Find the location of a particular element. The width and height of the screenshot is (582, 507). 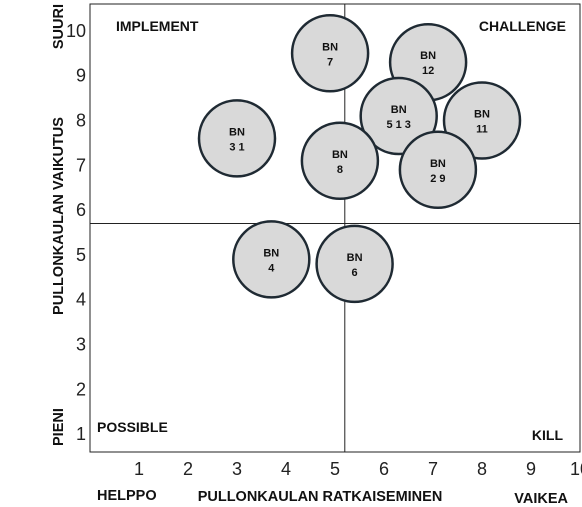

x-tick-label: 6 is located at coordinates (384, 469).